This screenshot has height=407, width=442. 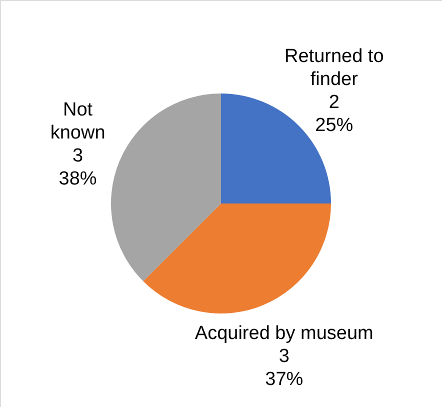 What do you see at coordinates (284, 333) in the screenshot?
I see `slice-label: Acquired by museum` at bounding box center [284, 333].